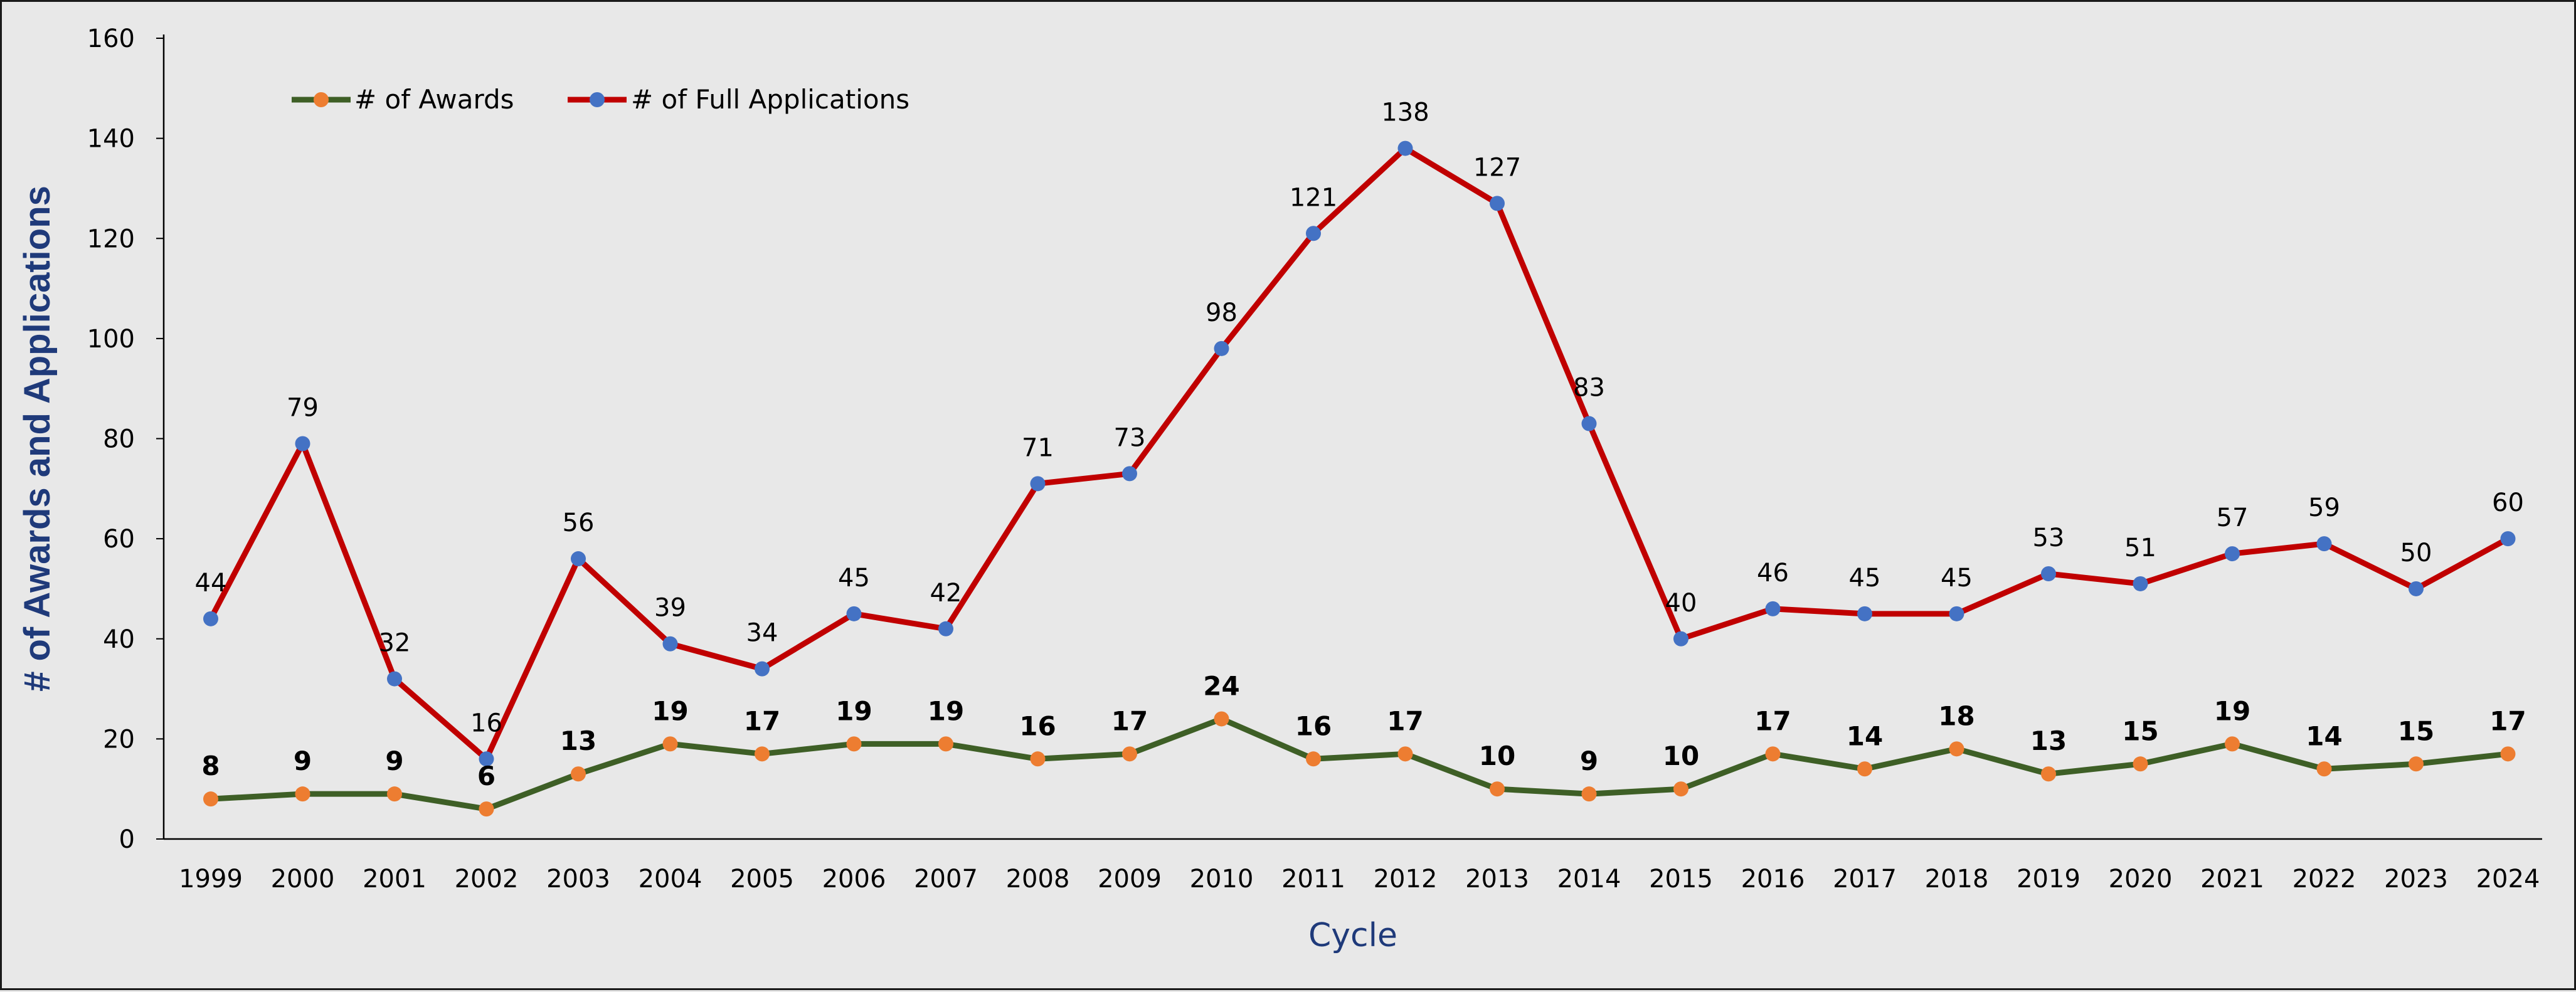 Image resolution: width=2576 pixels, height=992 pixels. I want to click on x-tick-label: 2013, so click(1497, 879).